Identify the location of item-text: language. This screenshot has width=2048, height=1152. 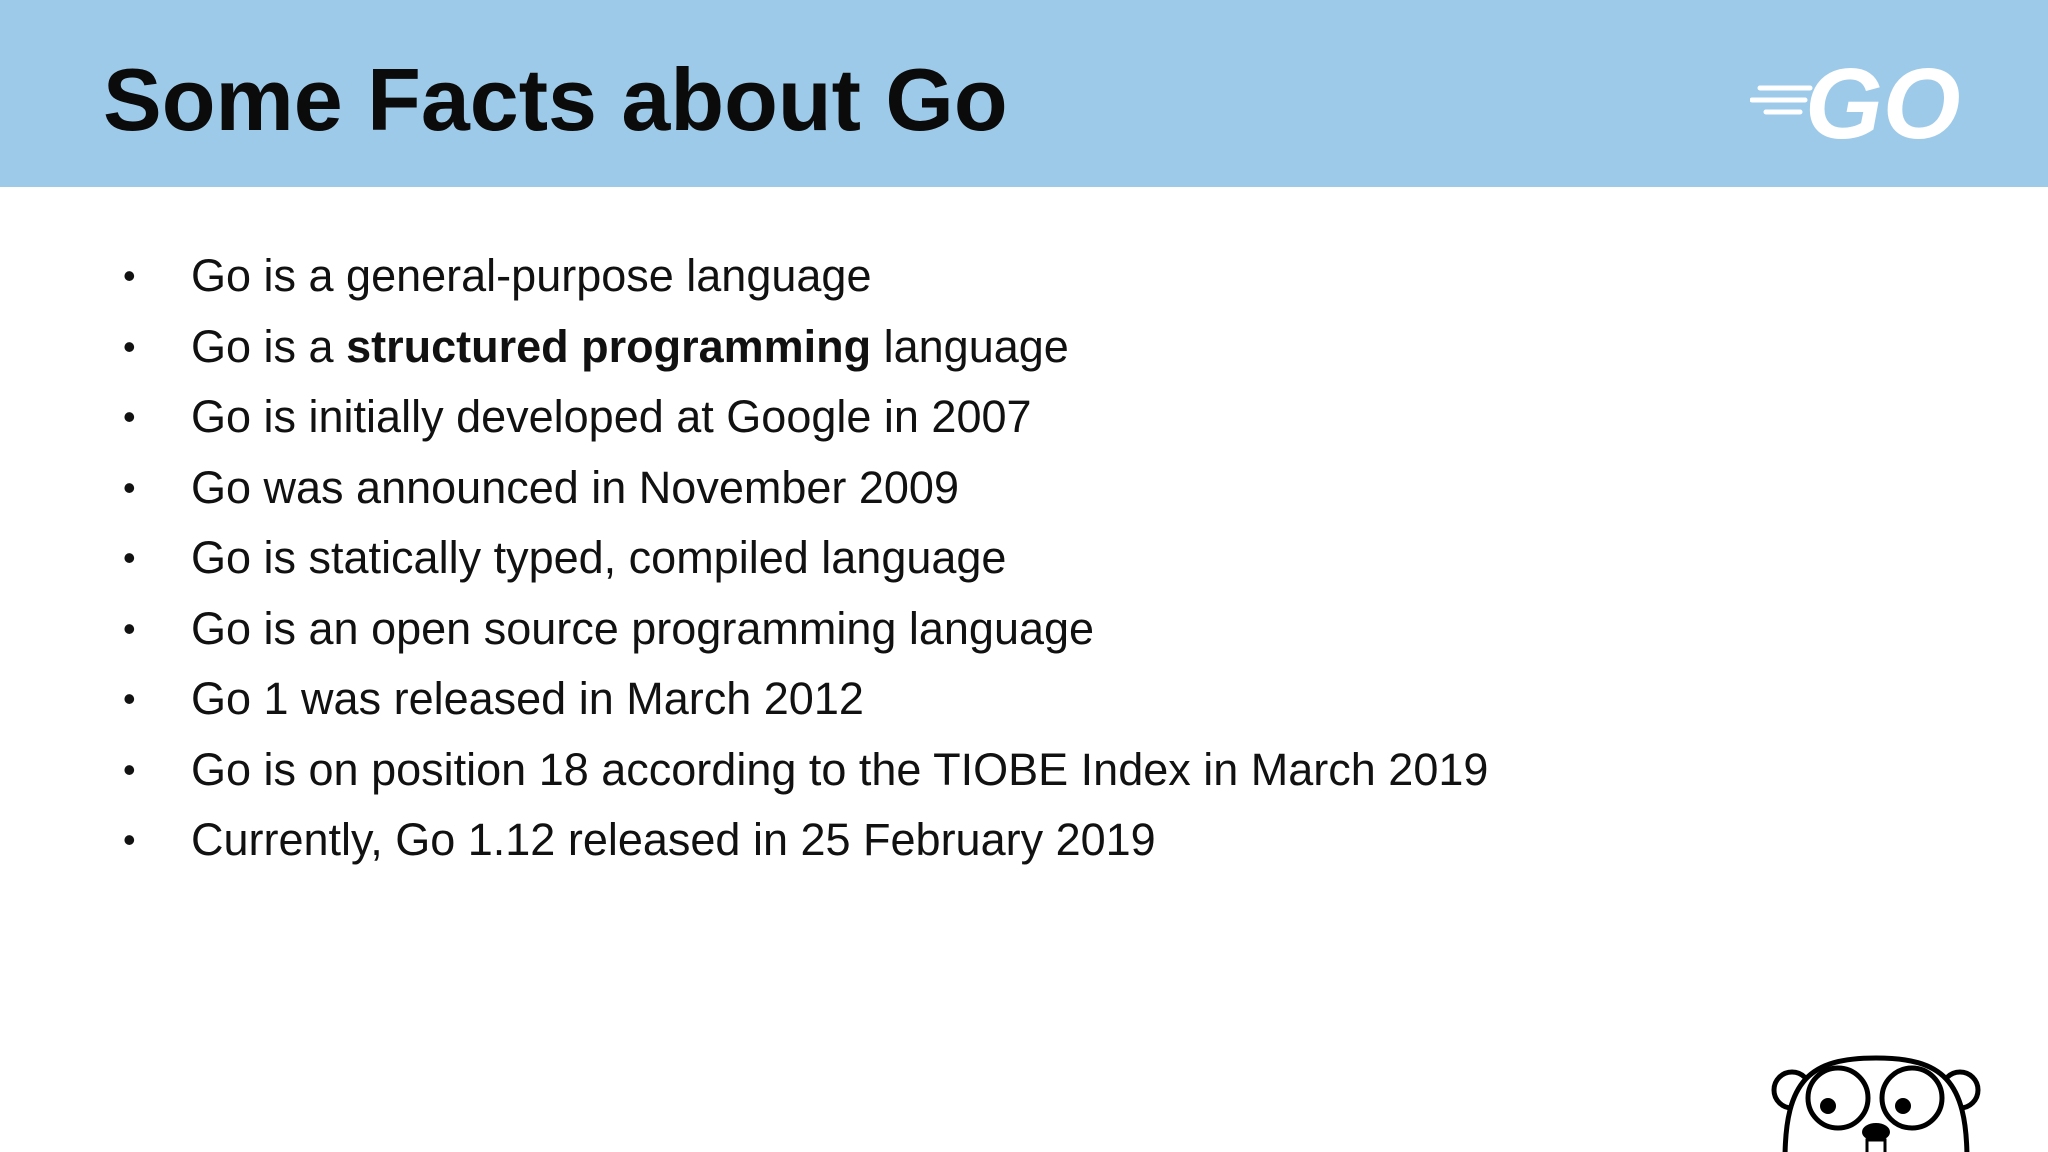
(970, 346).